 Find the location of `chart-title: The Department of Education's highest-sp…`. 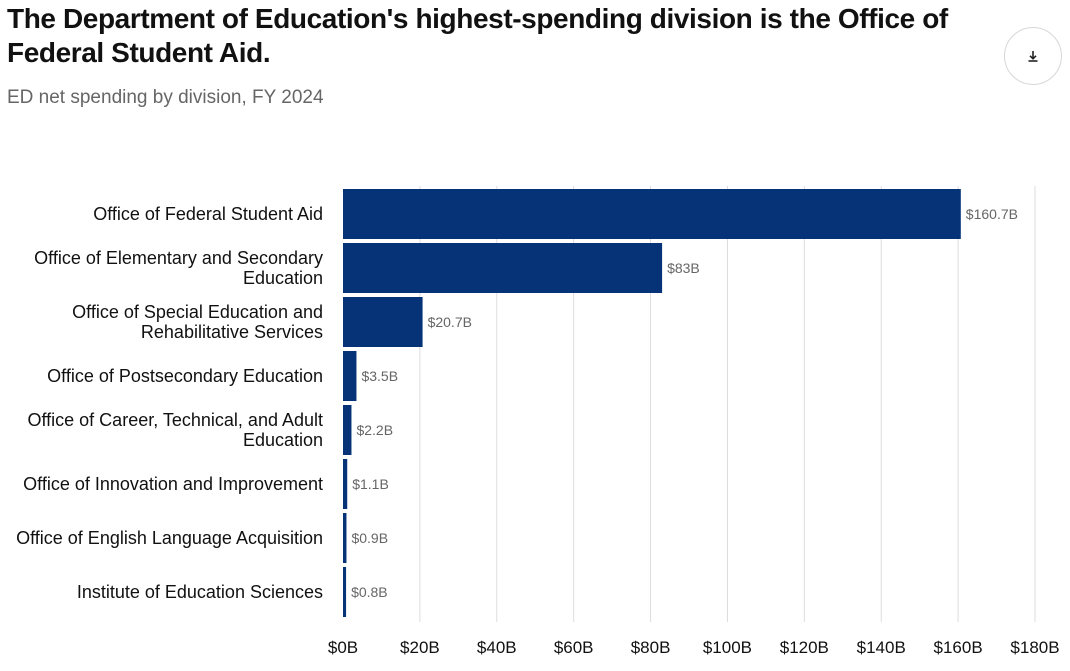

chart-title: The Department of Education's highest-sp… is located at coordinates (477, 35).